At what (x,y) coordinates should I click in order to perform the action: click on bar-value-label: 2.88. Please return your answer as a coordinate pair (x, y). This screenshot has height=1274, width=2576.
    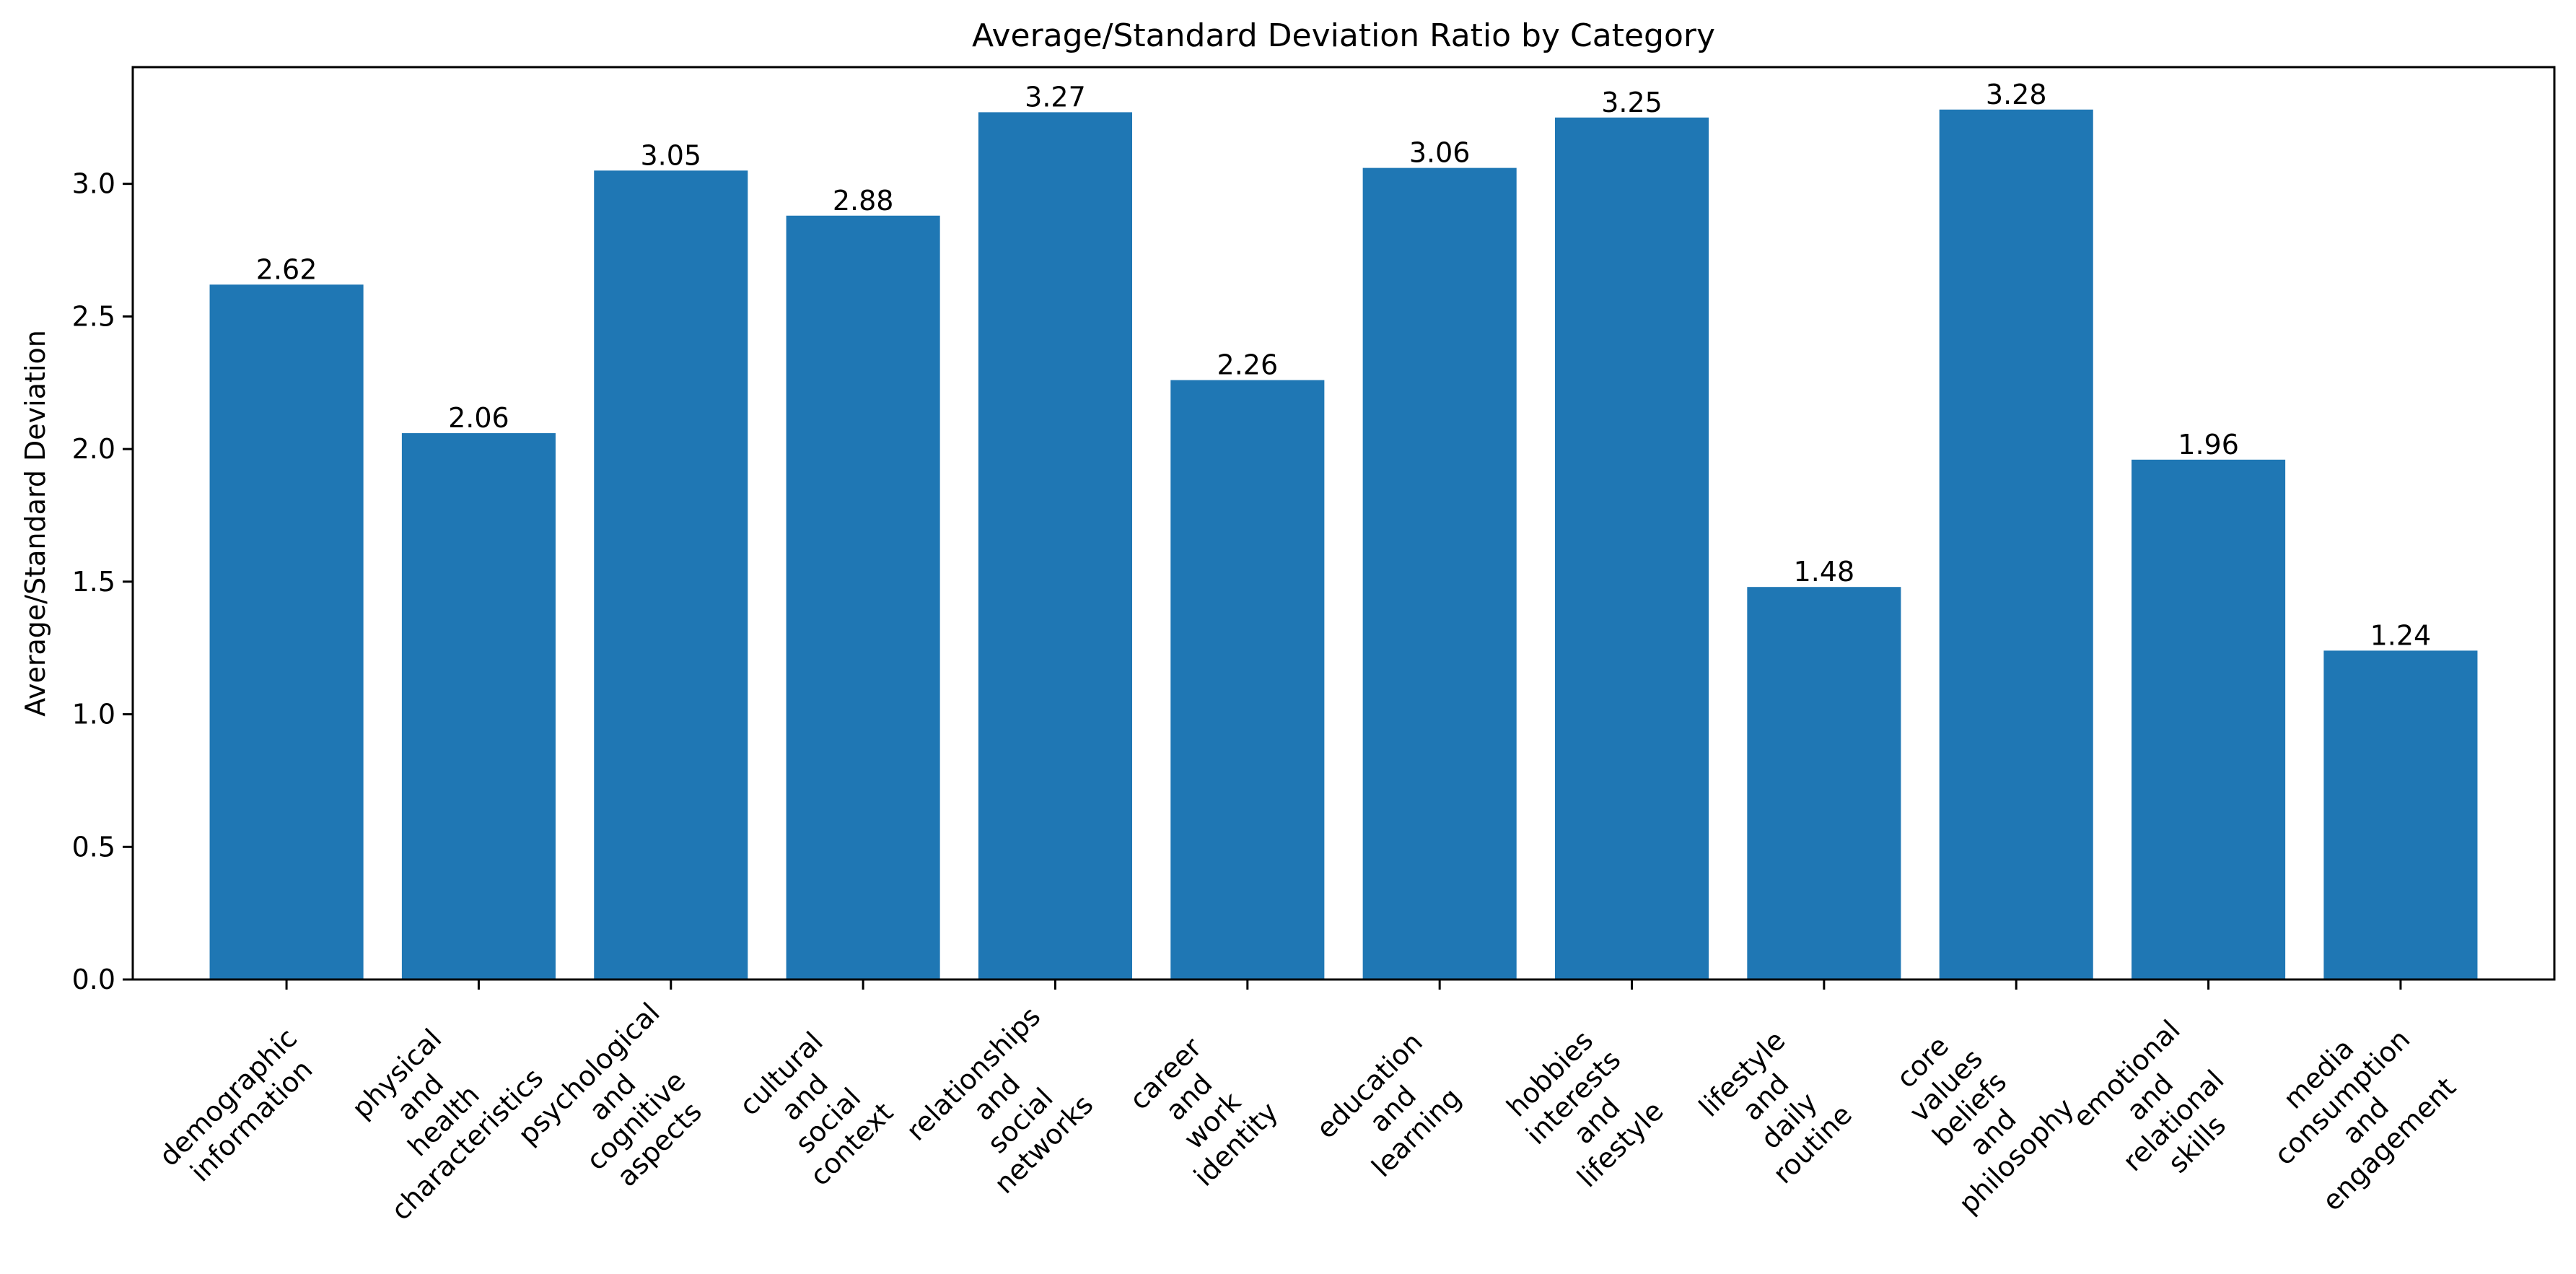
    Looking at the image, I should click on (864, 201).